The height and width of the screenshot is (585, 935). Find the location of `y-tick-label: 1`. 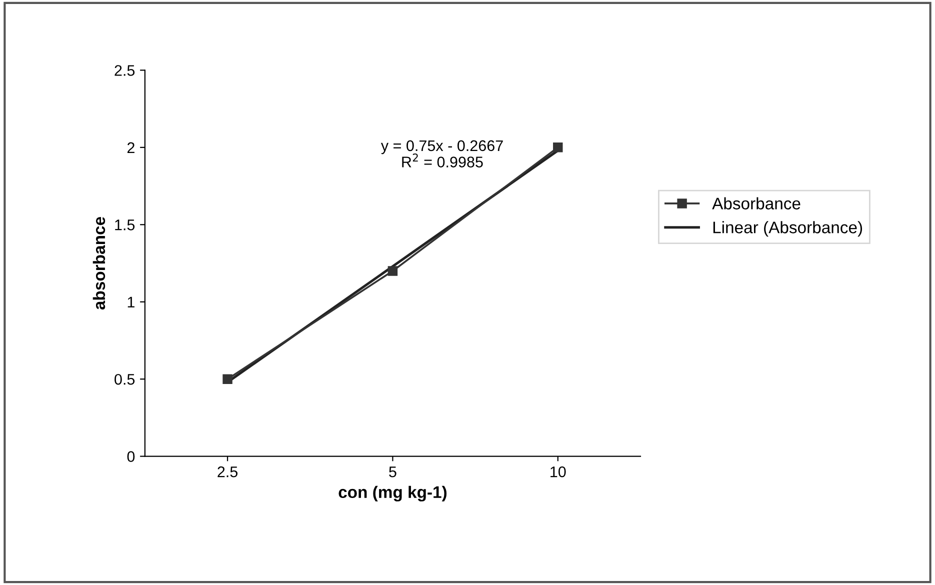

y-tick-label: 1 is located at coordinates (131, 302).